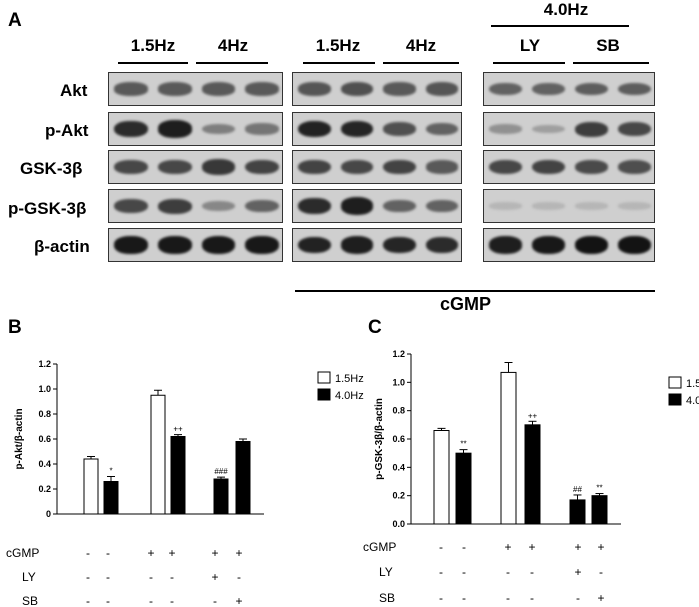 The width and height of the screenshot is (699, 607). I want to click on group-header-3: 1.5Hz, so click(338, 45).